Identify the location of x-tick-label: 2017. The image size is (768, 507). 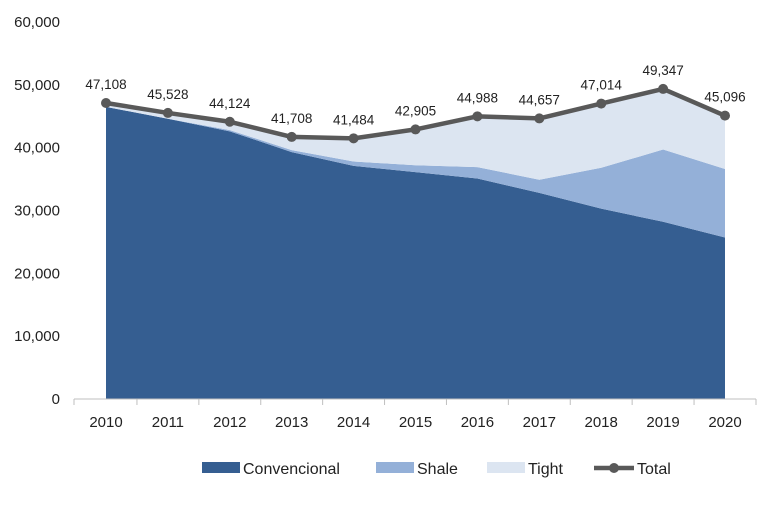
(539, 422).